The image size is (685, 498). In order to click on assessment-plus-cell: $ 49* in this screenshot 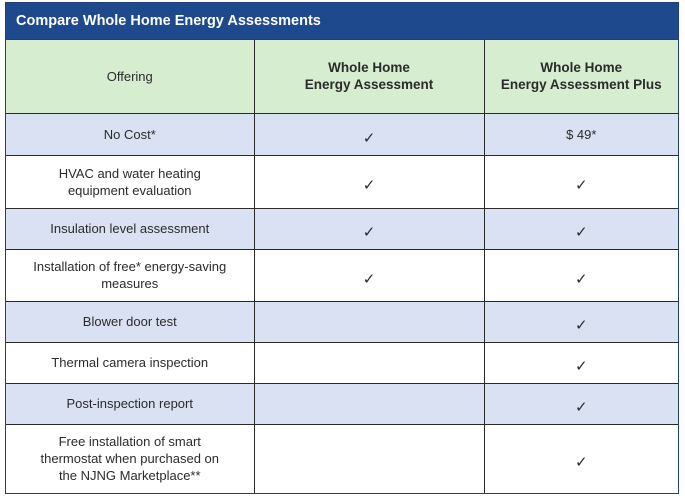, I will do `click(580, 134)`.